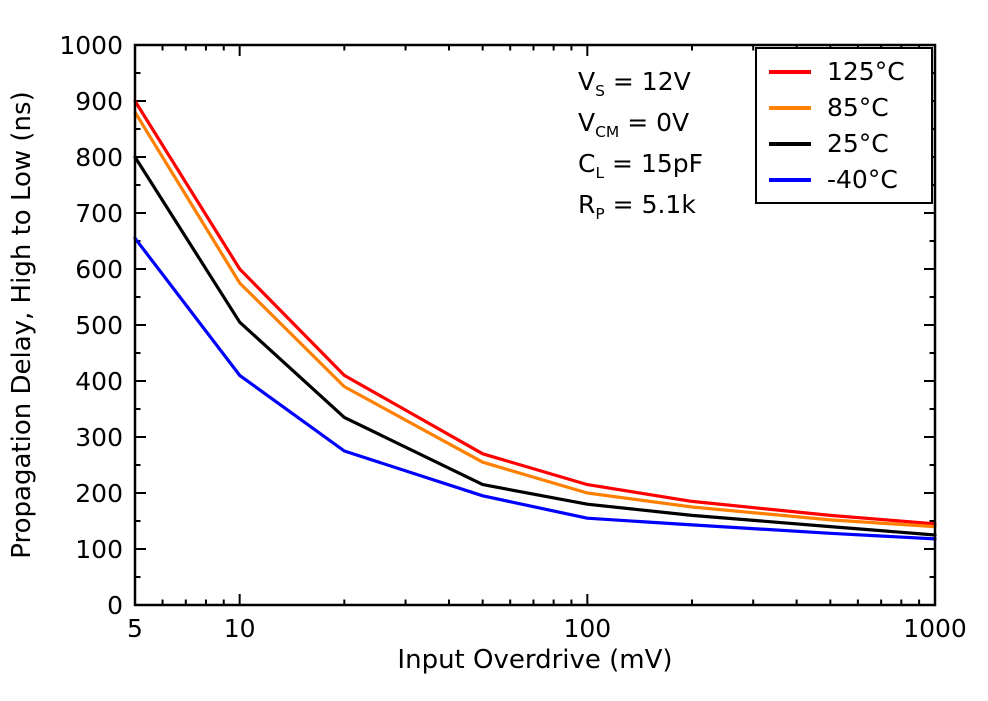 The height and width of the screenshot is (701, 988). What do you see at coordinates (91, 45) in the screenshot?
I see `y-tick-label: 1000` at bounding box center [91, 45].